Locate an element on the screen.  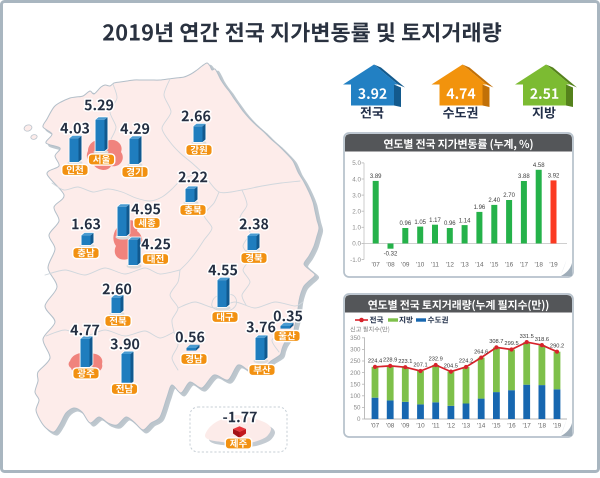
svg-text: 4.0 is located at coordinates (356, 179).